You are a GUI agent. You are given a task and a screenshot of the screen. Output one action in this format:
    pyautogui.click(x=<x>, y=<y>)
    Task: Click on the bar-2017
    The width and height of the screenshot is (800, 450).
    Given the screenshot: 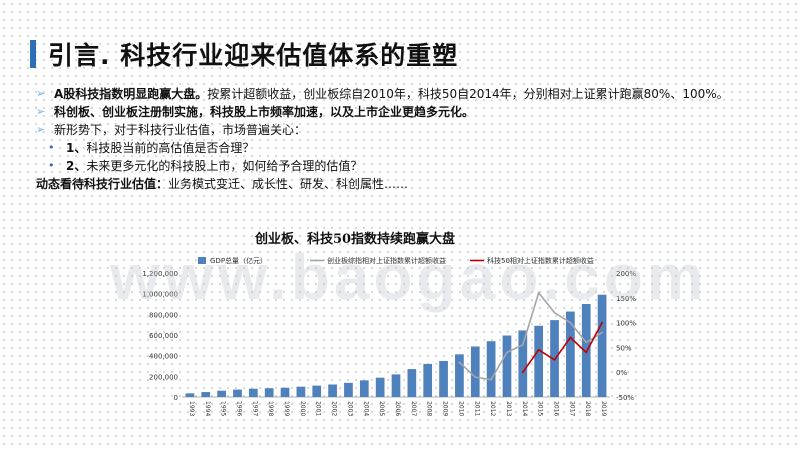 What is the action you would take?
    pyautogui.click(x=570, y=354)
    